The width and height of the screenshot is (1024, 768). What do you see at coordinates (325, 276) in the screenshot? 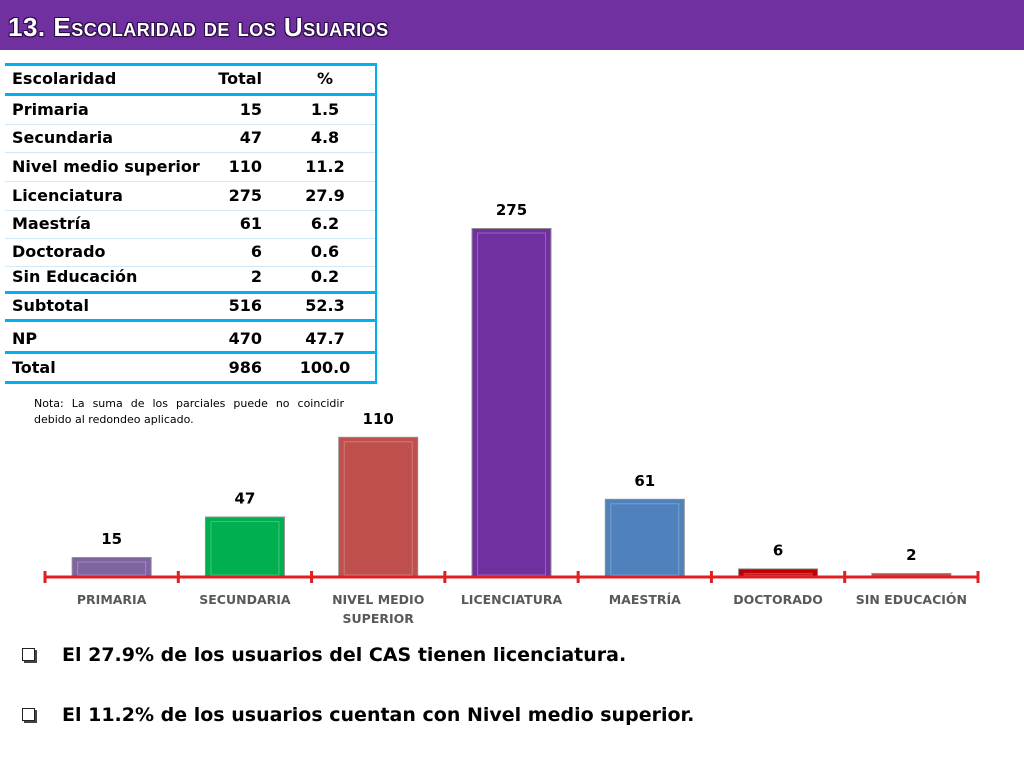
I see `cell-percent: 0.2` at bounding box center [325, 276].